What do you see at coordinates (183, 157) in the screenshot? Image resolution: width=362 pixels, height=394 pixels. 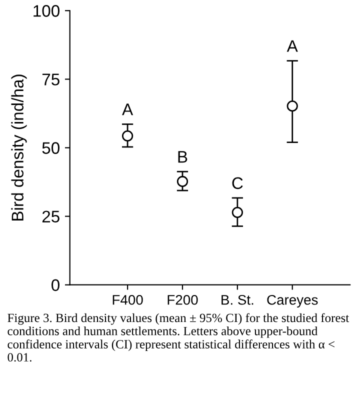 I see `annotation: B` at bounding box center [183, 157].